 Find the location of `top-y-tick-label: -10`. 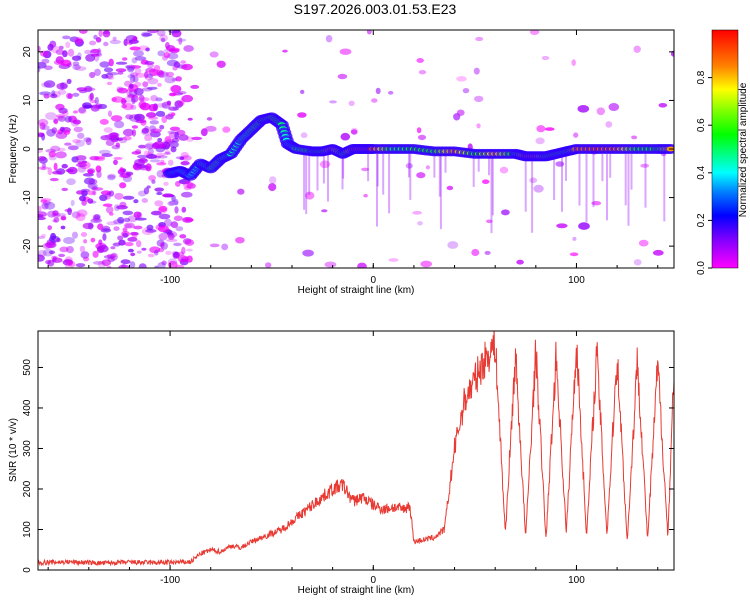

top-y-tick-label: -10 is located at coordinates (27, 197).